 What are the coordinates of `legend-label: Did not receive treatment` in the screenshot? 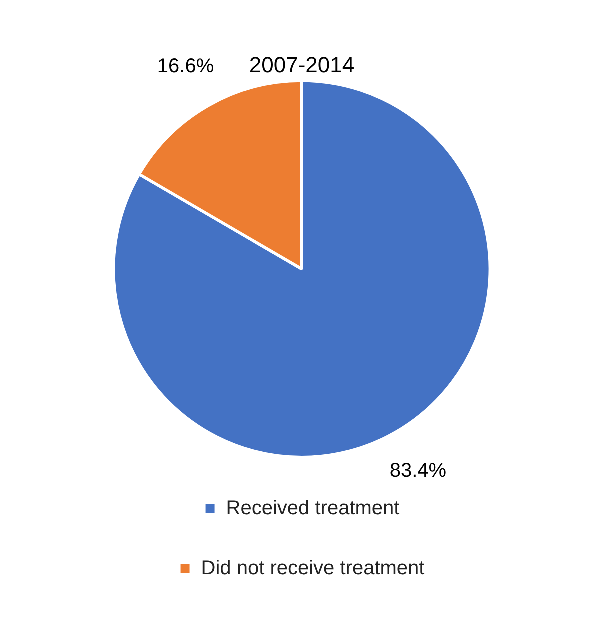 It's located at (313, 569).